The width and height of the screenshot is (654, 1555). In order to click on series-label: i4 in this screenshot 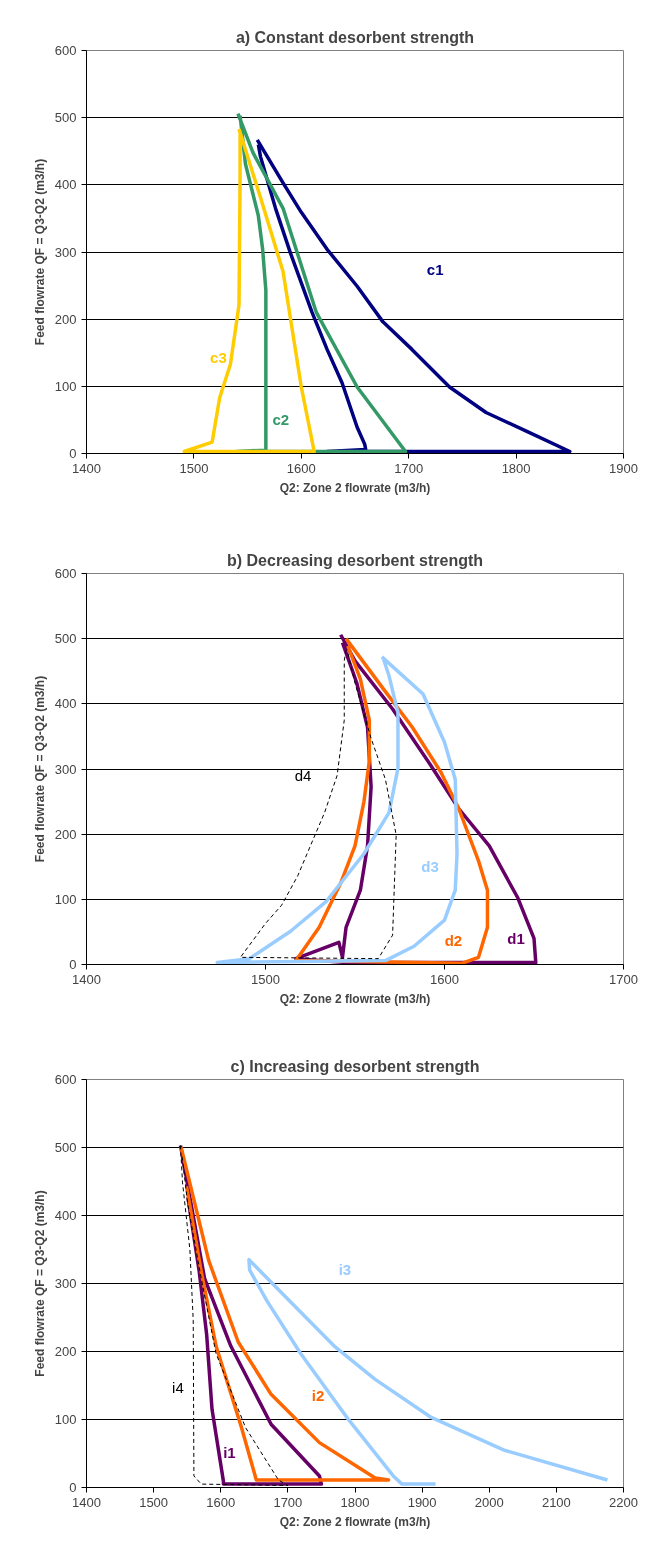, I will do `click(178, 1388)`.